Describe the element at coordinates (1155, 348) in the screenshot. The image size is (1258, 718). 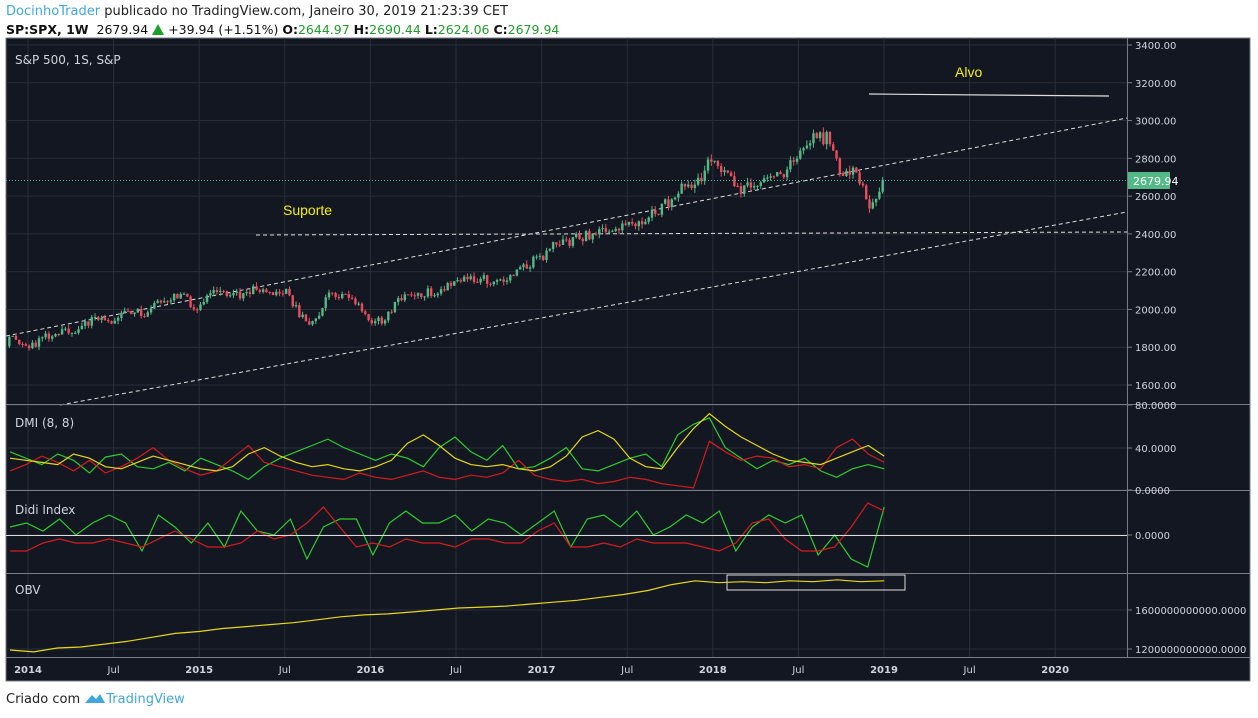
I see `y-tick-label: 1800.00` at that location.